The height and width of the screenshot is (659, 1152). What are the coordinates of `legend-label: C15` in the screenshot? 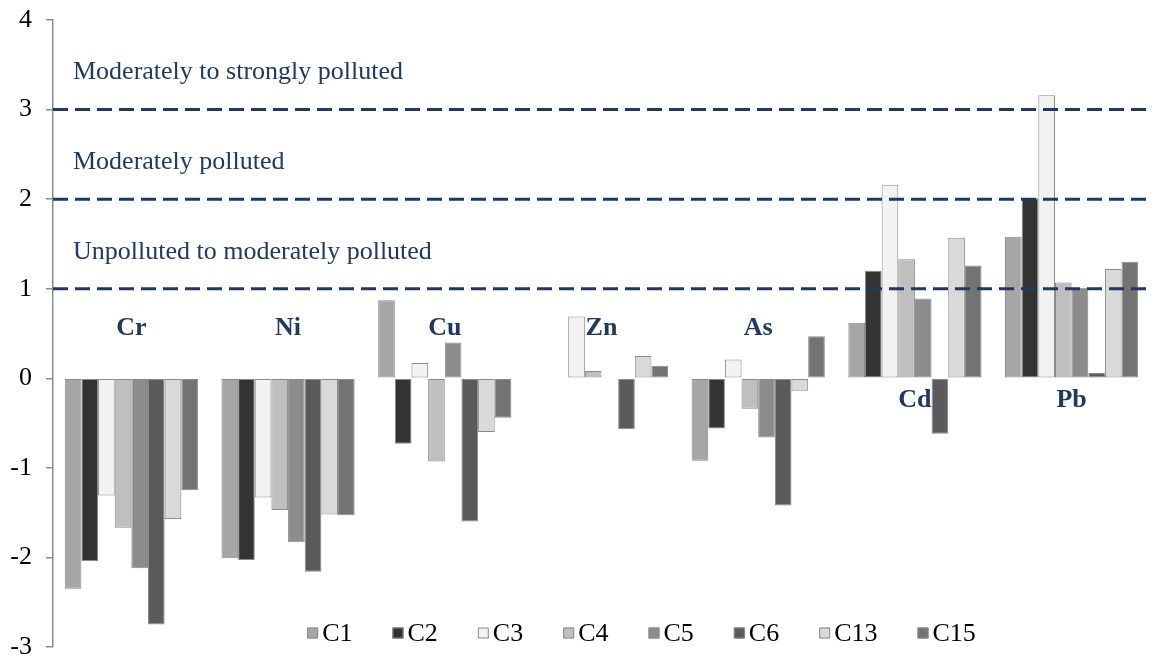 It's located at (954, 632).